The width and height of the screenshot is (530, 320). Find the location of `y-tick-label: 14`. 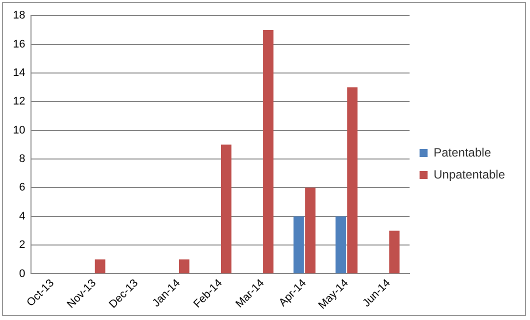

y-tick-label: 14 is located at coordinates (19, 72).